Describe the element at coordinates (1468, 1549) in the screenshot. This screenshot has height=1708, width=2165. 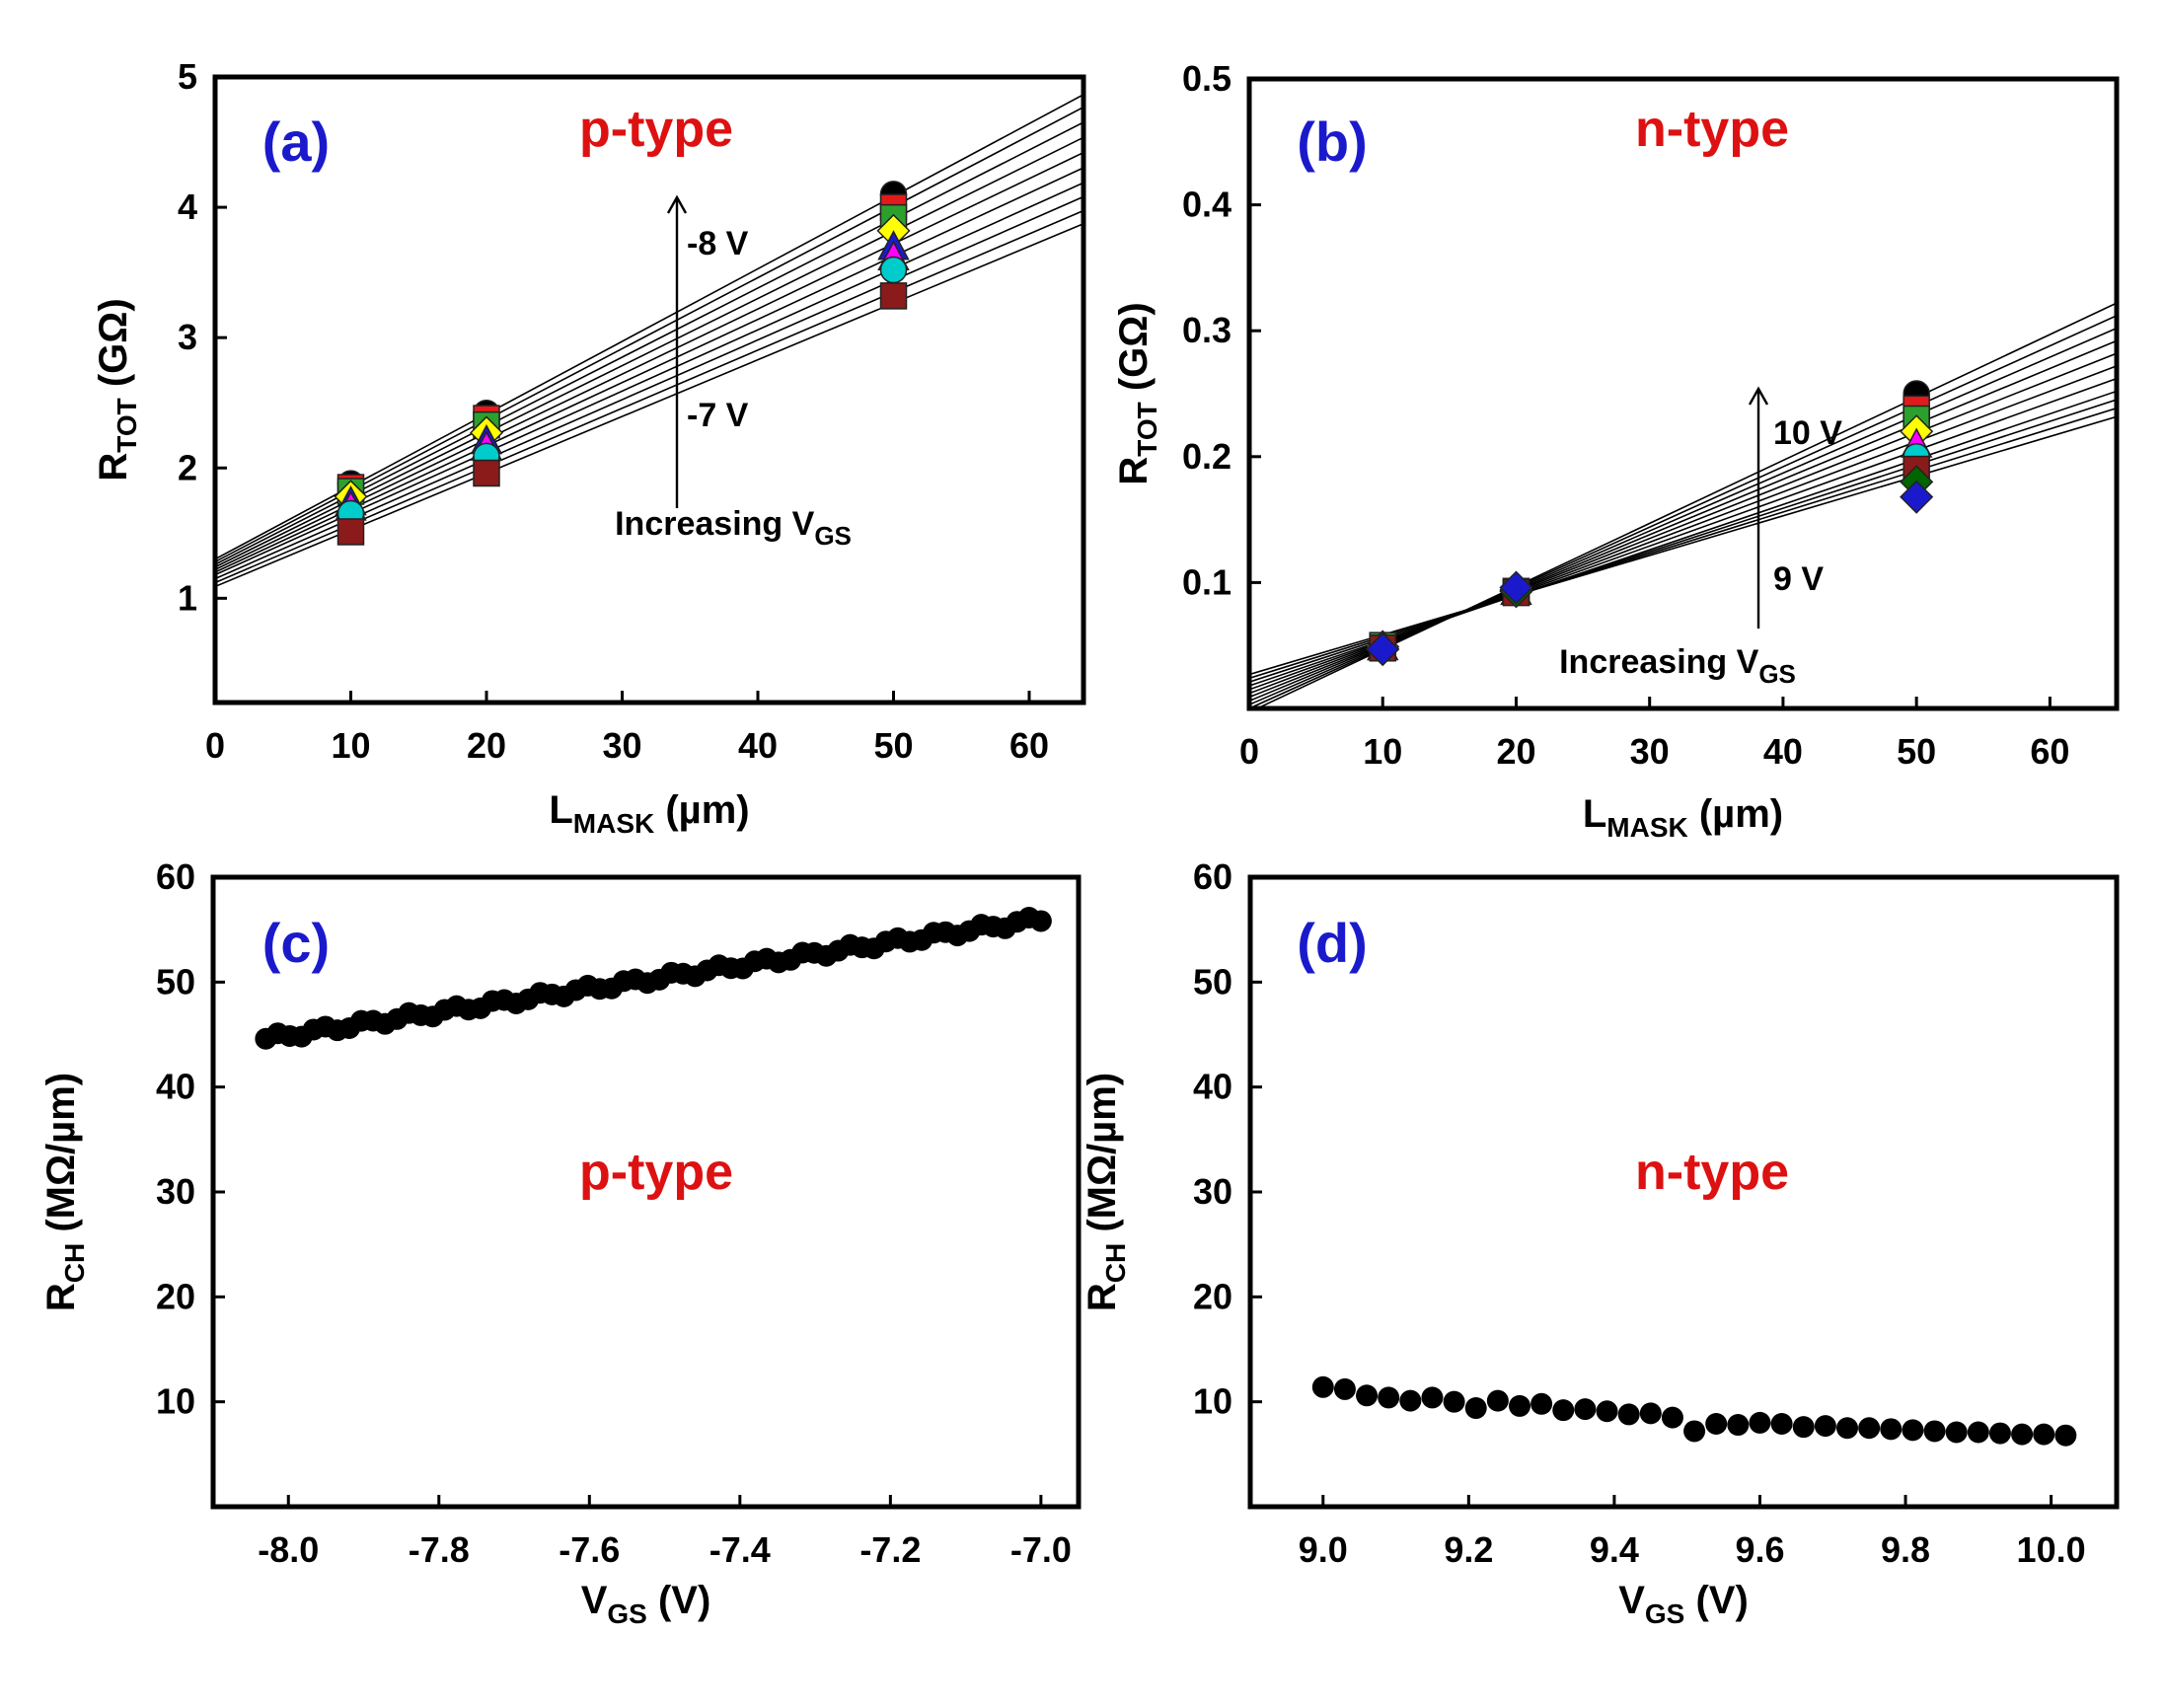
I see `x-tick-label: 9.2` at that location.